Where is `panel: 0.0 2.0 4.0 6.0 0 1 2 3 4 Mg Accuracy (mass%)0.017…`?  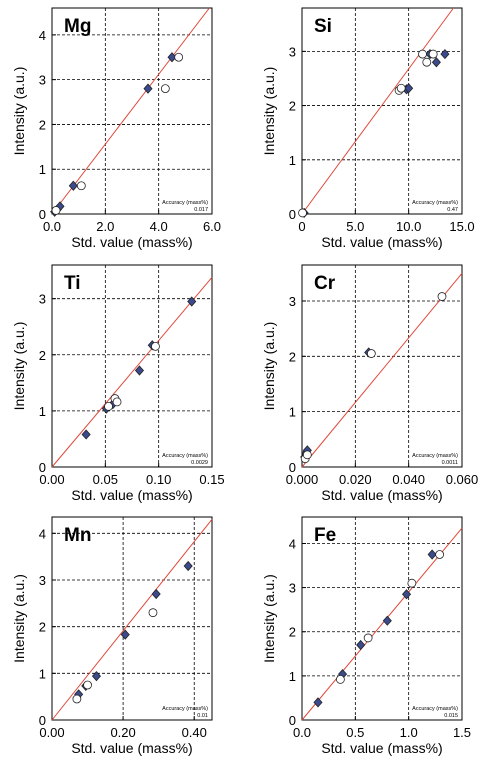
panel: 0.0 2.0 4.0 6.0 0 1 2 3 4 Mg Accuracy (mass%)0.017… is located at coordinates (116, 128).